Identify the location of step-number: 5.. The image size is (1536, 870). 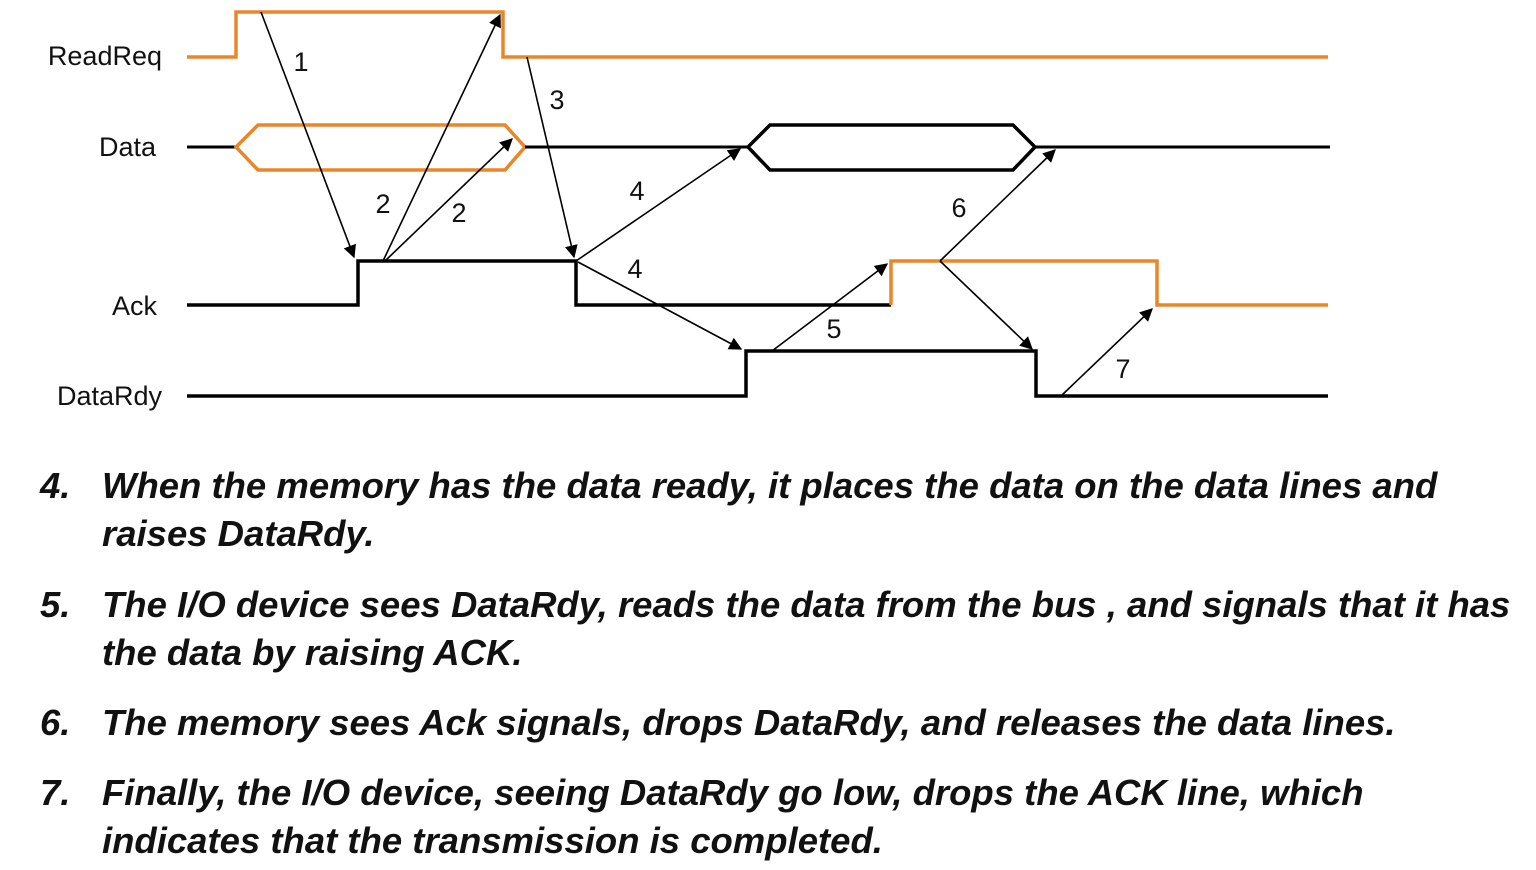
(55, 604).